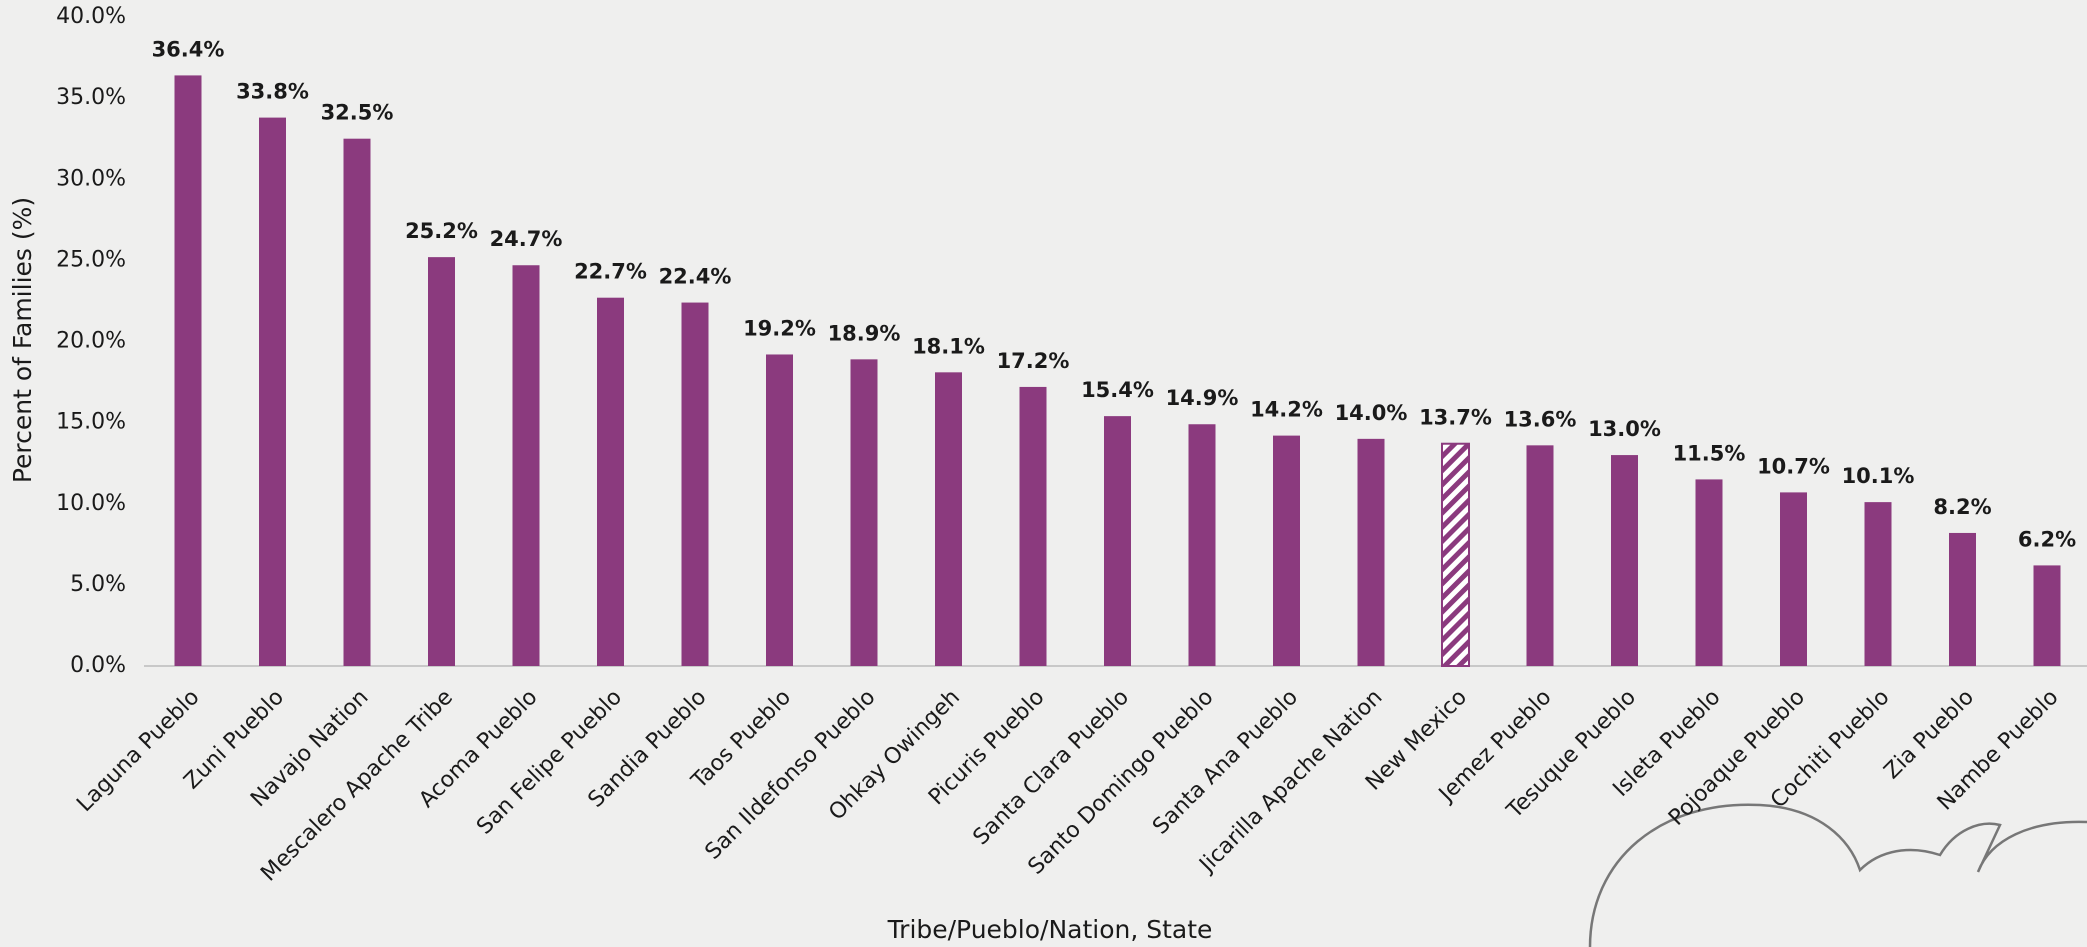  What do you see at coordinates (91, 97) in the screenshot?
I see `y-tick-label: 35.0%` at bounding box center [91, 97].